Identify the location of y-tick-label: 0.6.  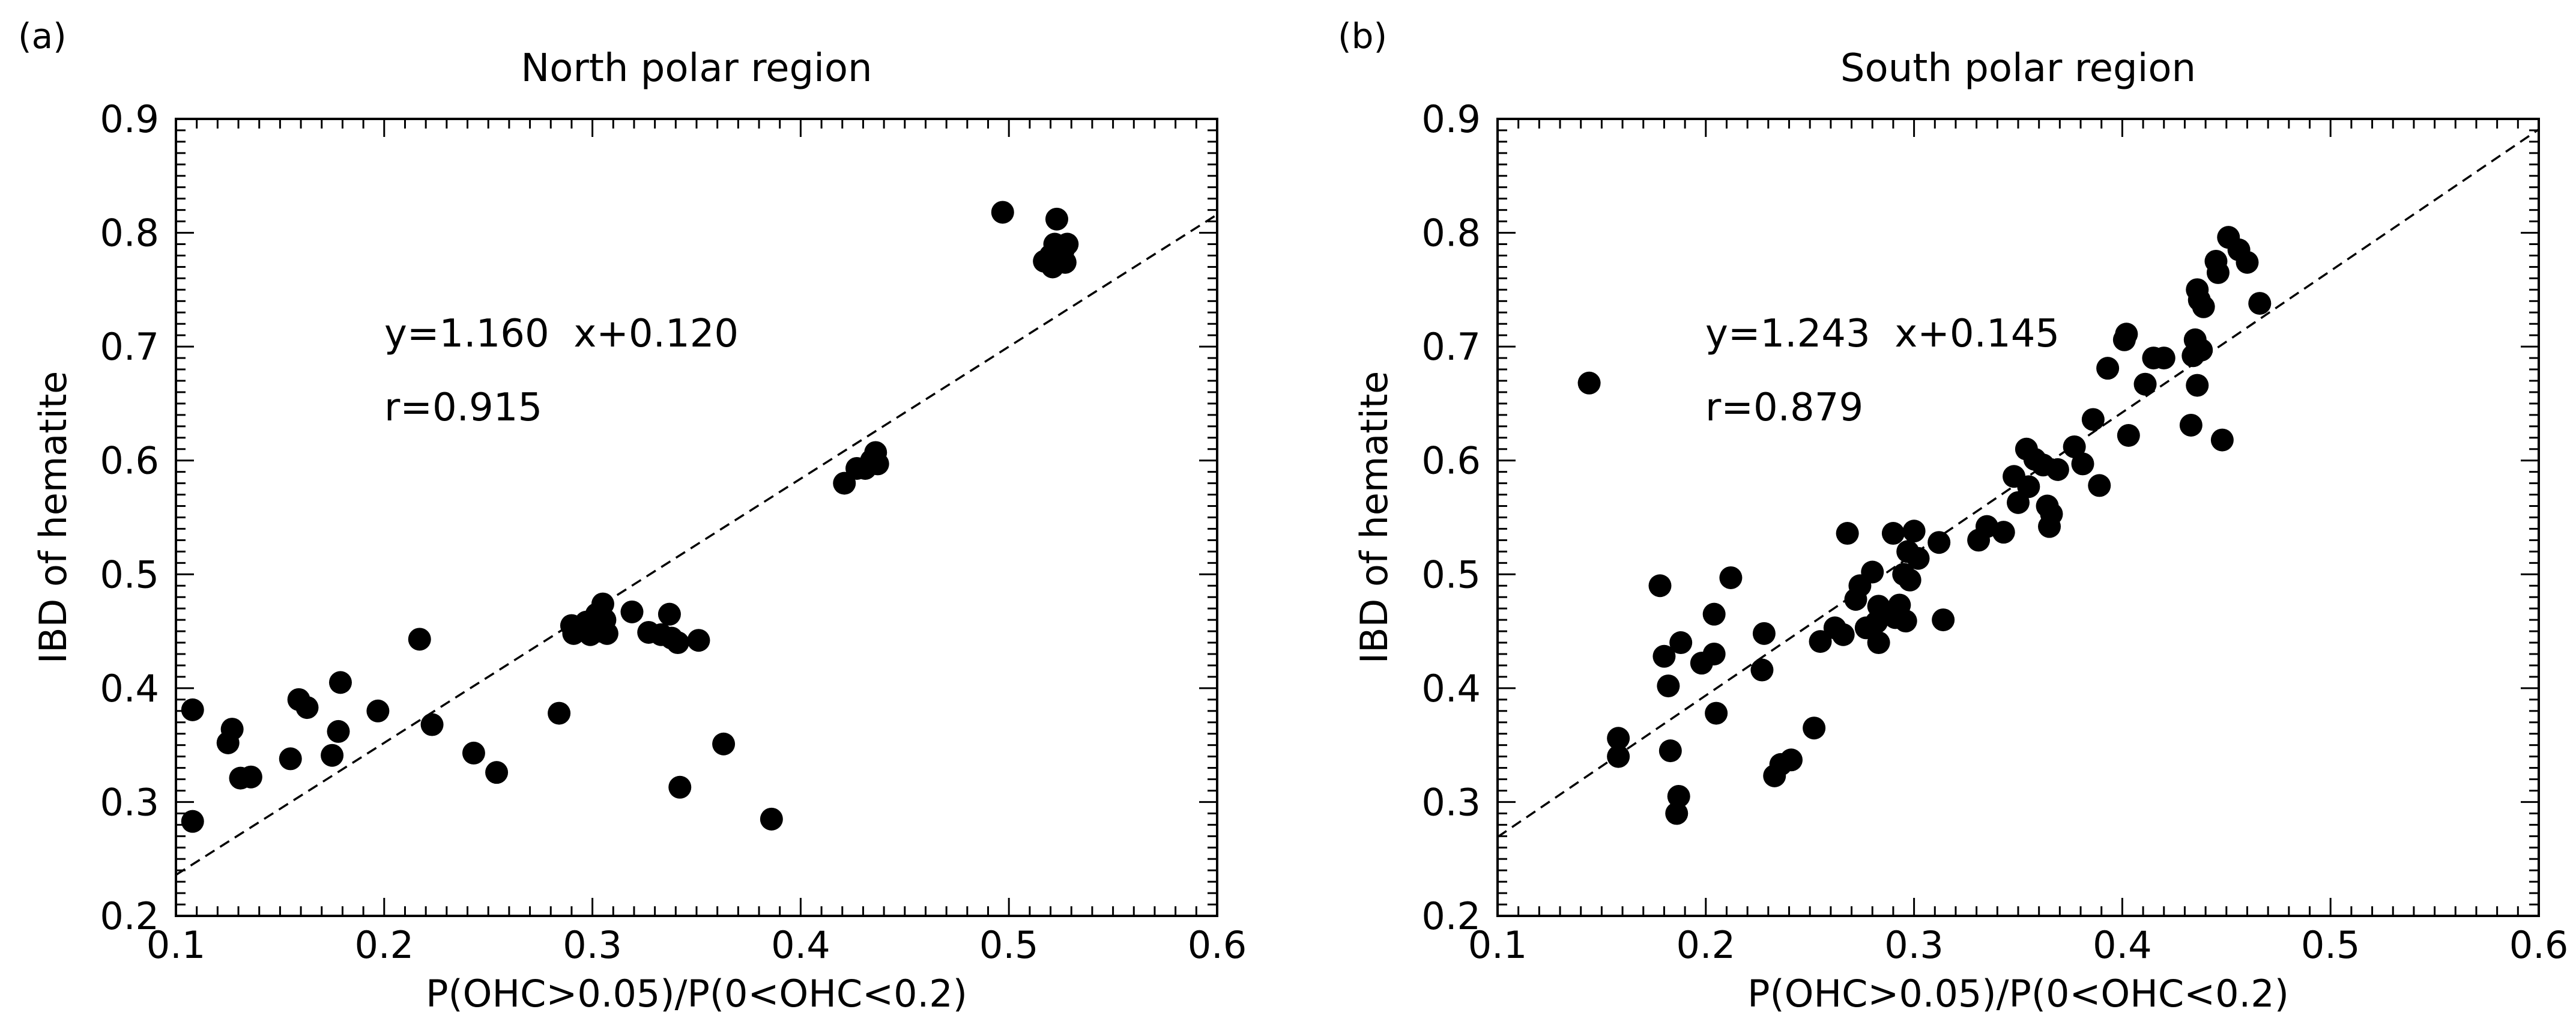
(129, 461).